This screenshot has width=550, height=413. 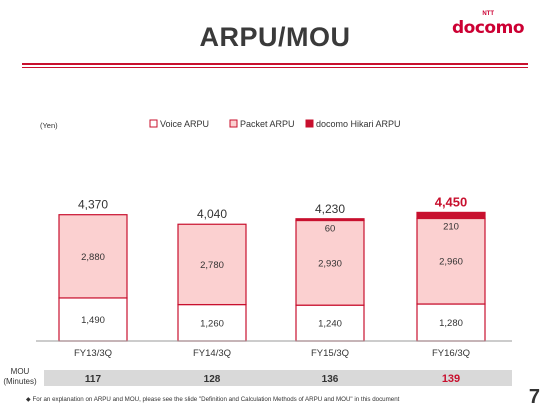 I want to click on value-label-1-4: 1,280, so click(x=451, y=323).